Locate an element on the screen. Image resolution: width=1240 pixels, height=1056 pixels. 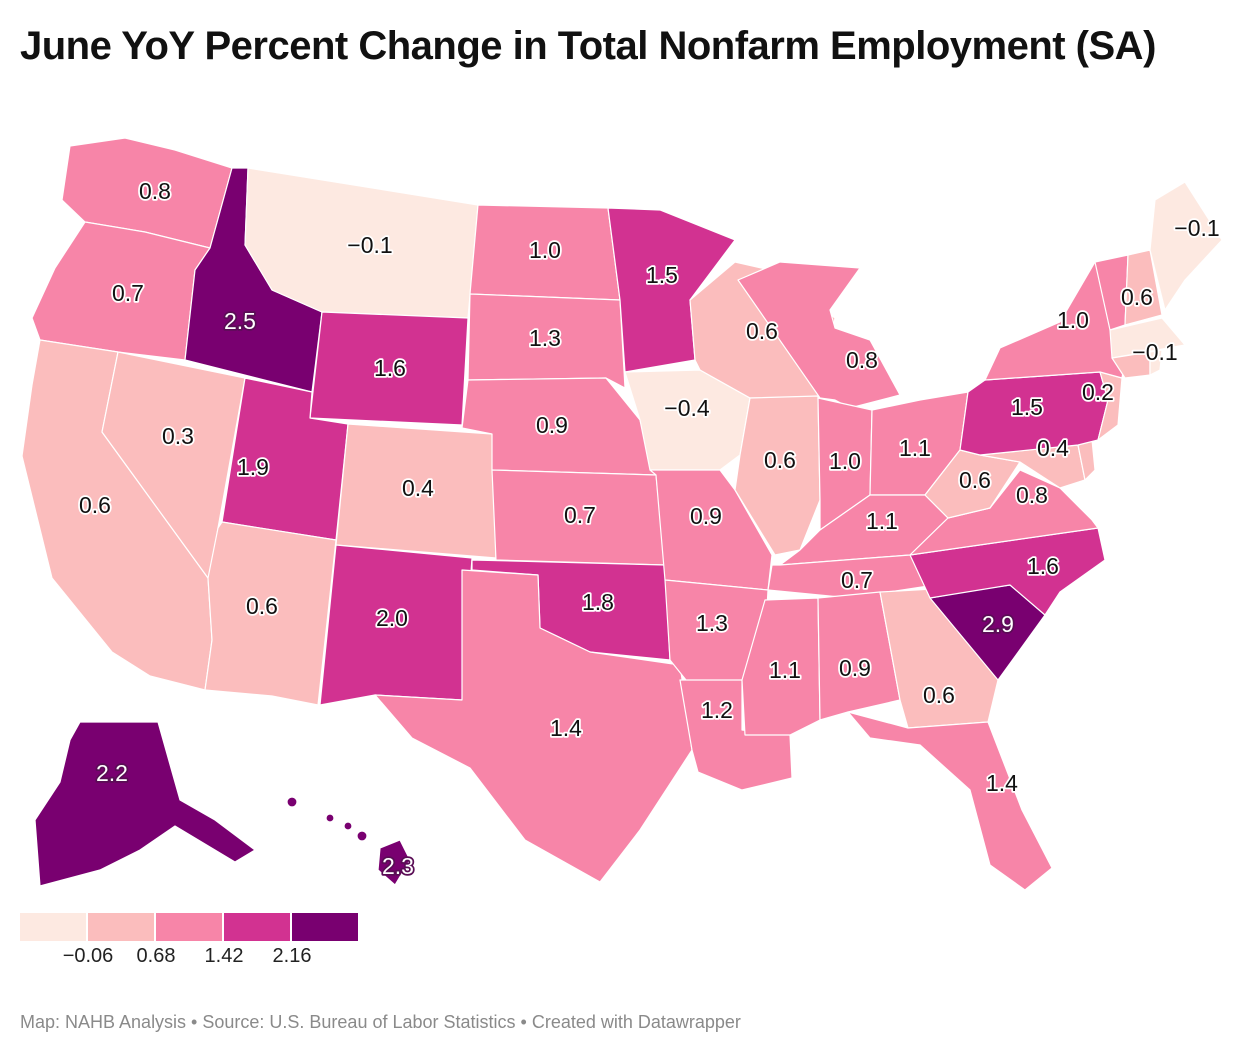
state-label-co: 0.4 is located at coordinates (418, 488).